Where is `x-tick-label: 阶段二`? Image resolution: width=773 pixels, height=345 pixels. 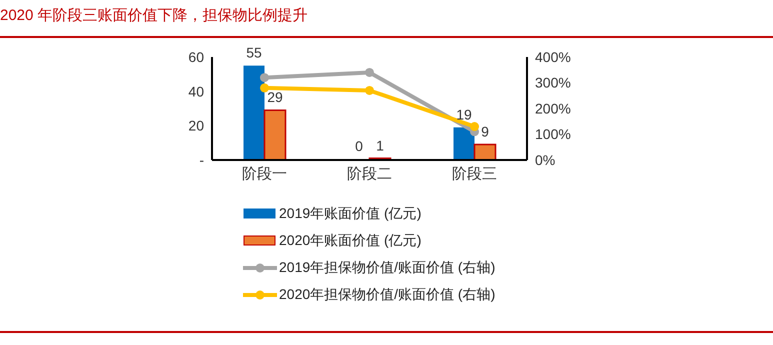 x-tick-label: 阶段二 is located at coordinates (369, 174).